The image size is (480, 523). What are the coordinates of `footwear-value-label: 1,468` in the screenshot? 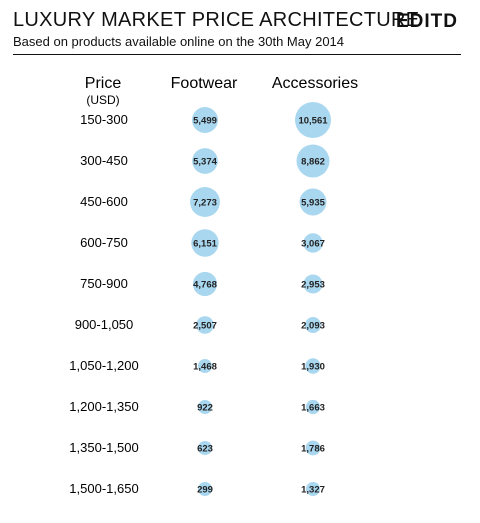 It's located at (205, 367).